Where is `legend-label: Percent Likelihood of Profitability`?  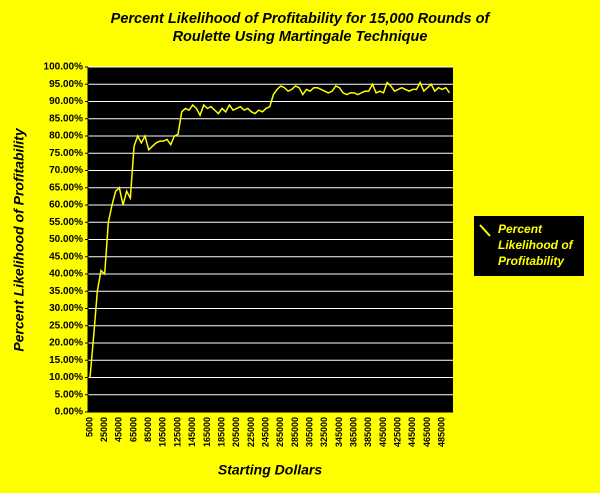
legend-label: Percent Likelihood of Profitability is located at coordinates (535, 245).